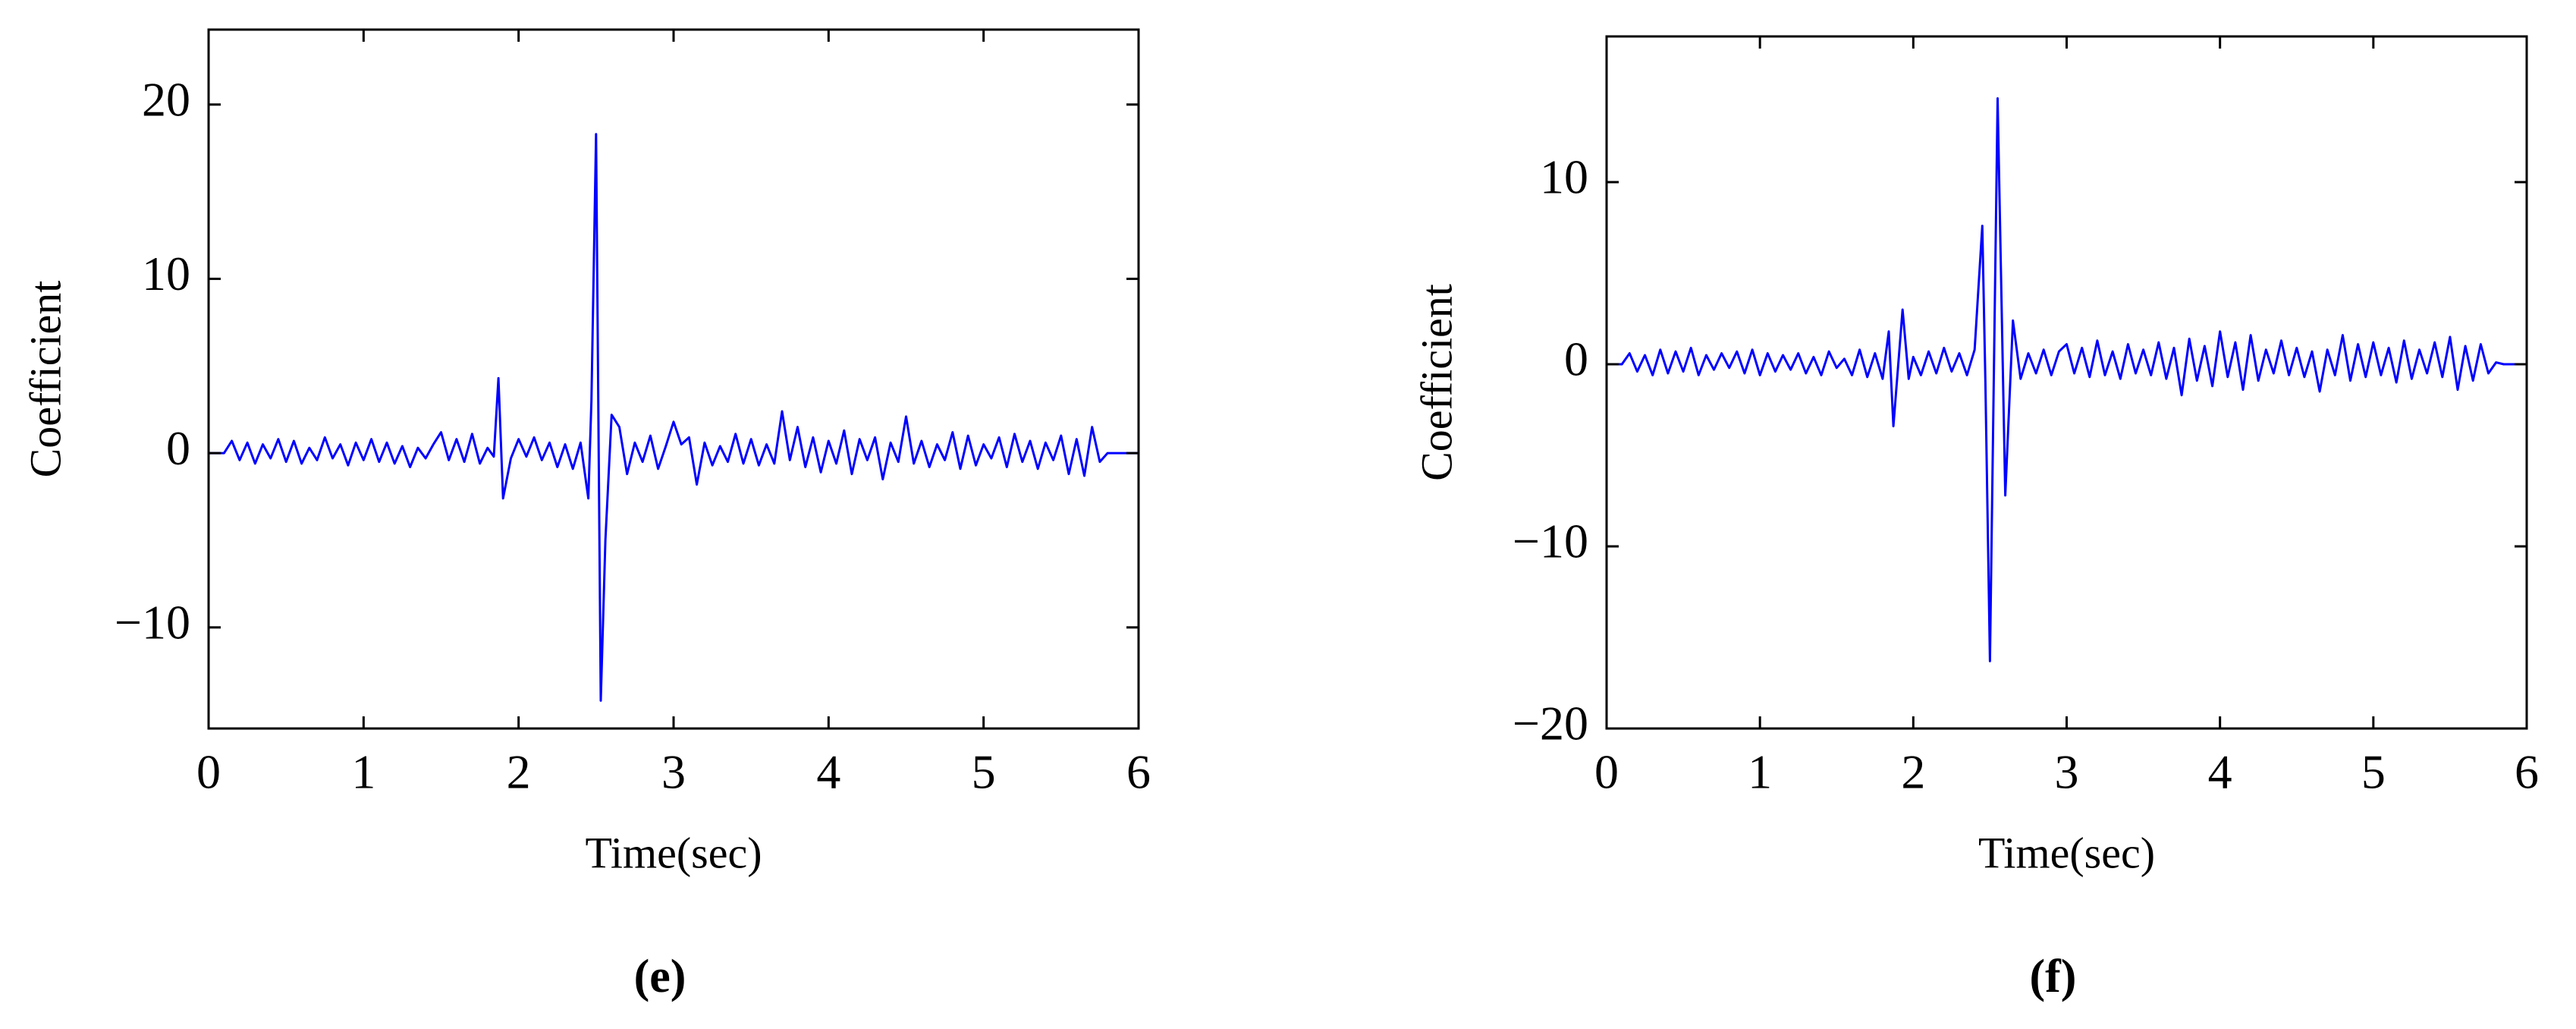  What do you see at coordinates (2053, 976) in the screenshot?
I see `caption: (f)` at bounding box center [2053, 976].